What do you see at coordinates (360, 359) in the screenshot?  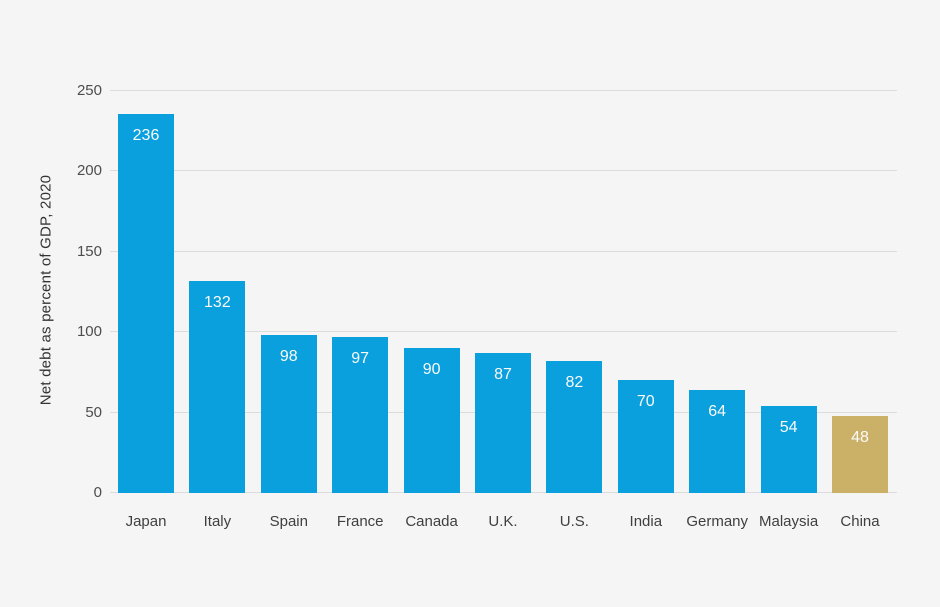 I see `bar-value-label-france: 97` at bounding box center [360, 359].